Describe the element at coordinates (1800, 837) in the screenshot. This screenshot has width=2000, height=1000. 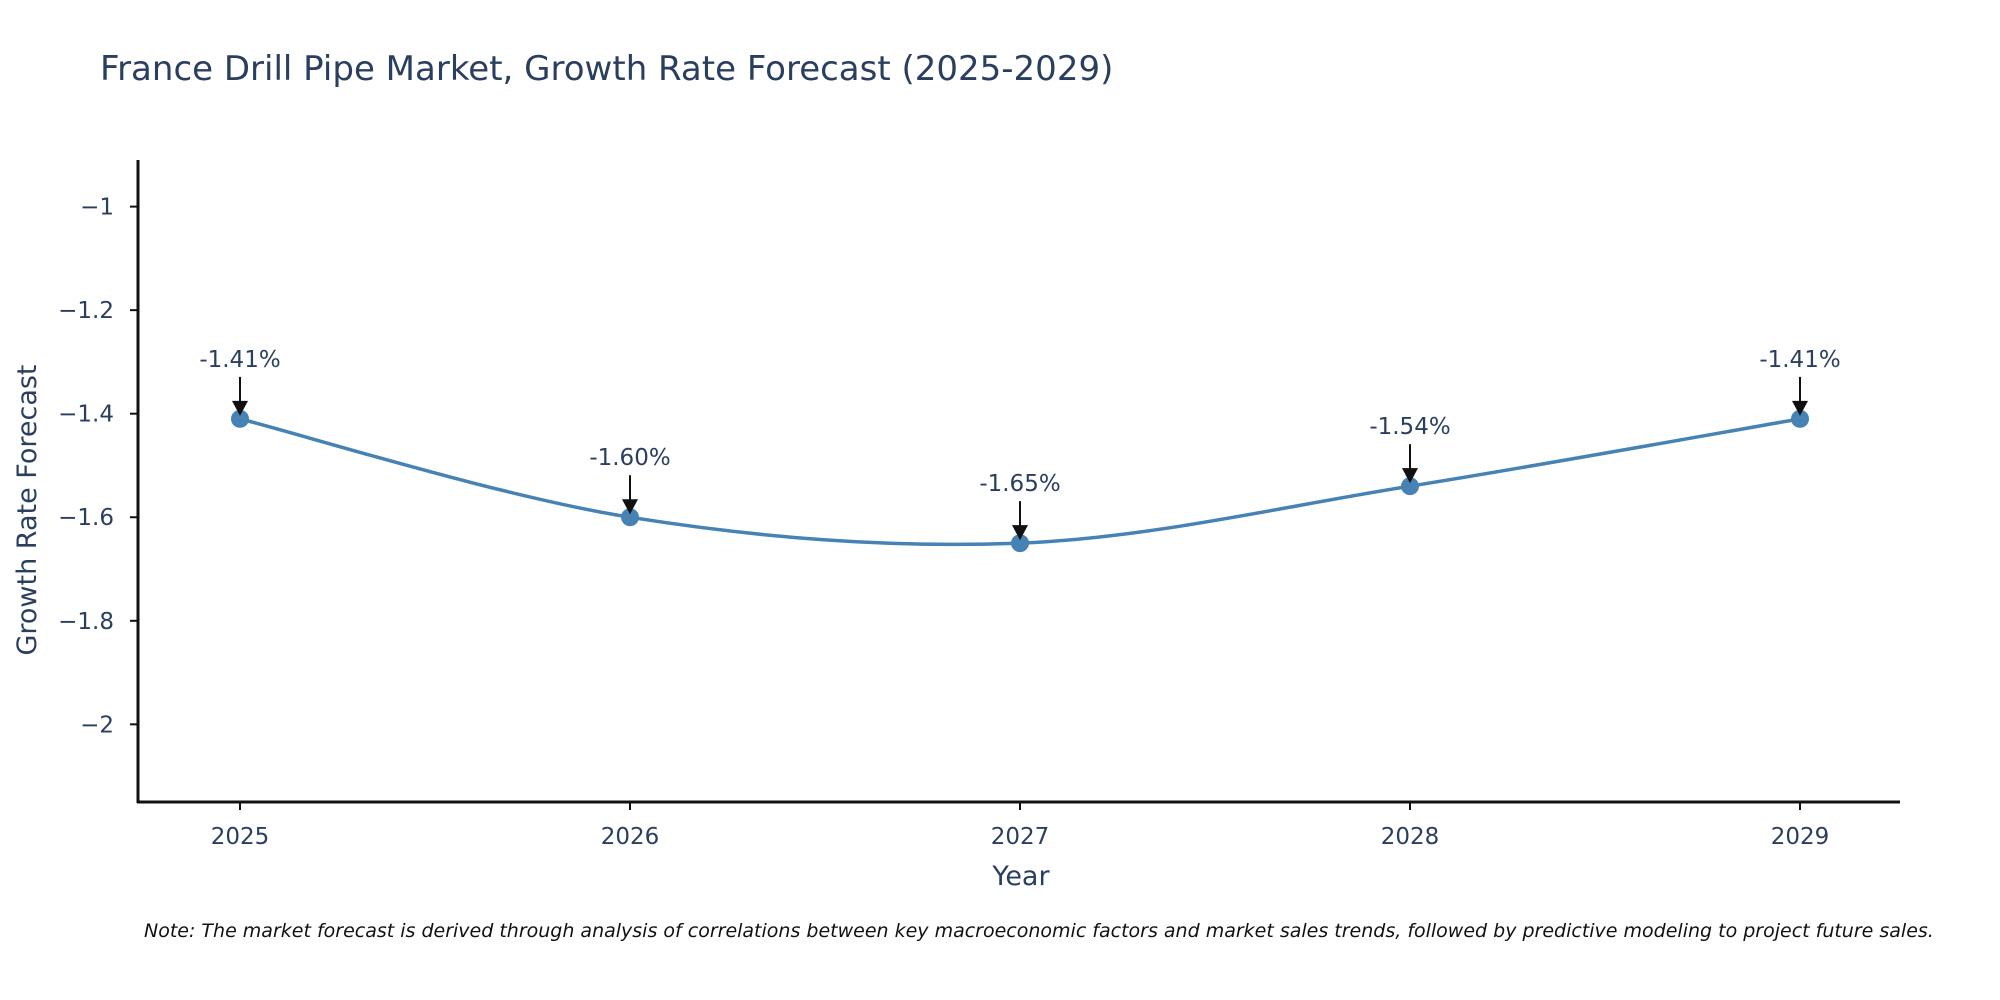
I see `x-tick-label: 2029` at that location.